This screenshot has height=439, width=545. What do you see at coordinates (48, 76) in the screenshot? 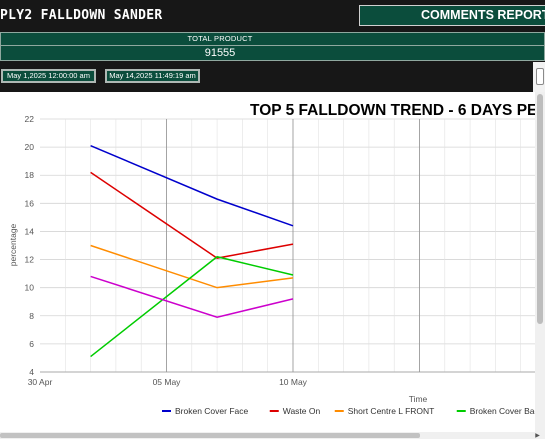
I see `start-date-button: May 1,2025 12:00:00 am` at bounding box center [48, 76].